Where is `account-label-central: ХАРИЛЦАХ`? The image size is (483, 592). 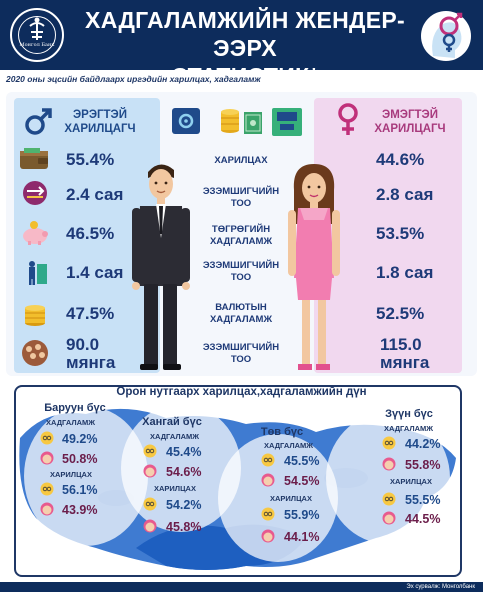 account-label-central: ХАРИЛЦАХ is located at coordinates (291, 498).